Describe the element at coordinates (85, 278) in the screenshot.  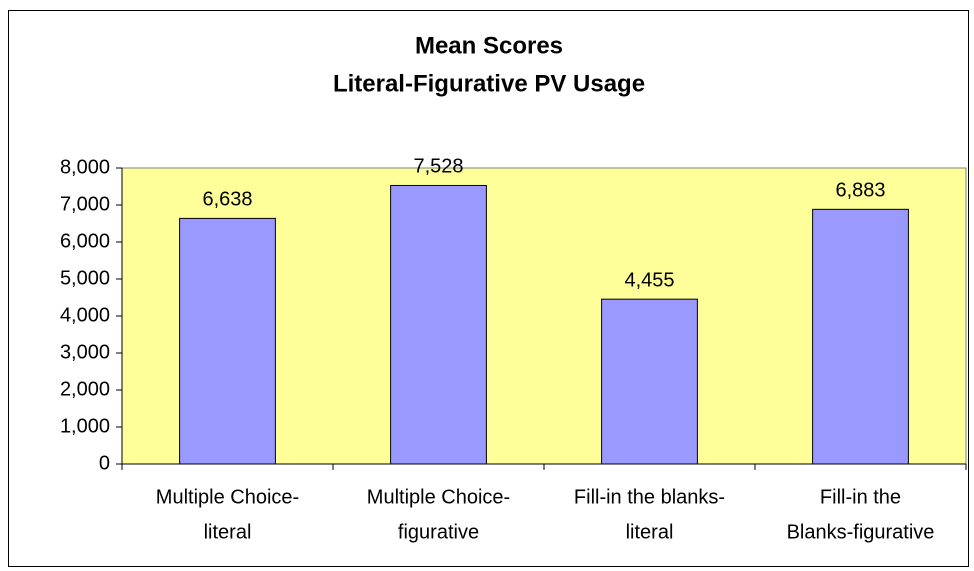
I see `y-tick-label: 5,000` at that location.